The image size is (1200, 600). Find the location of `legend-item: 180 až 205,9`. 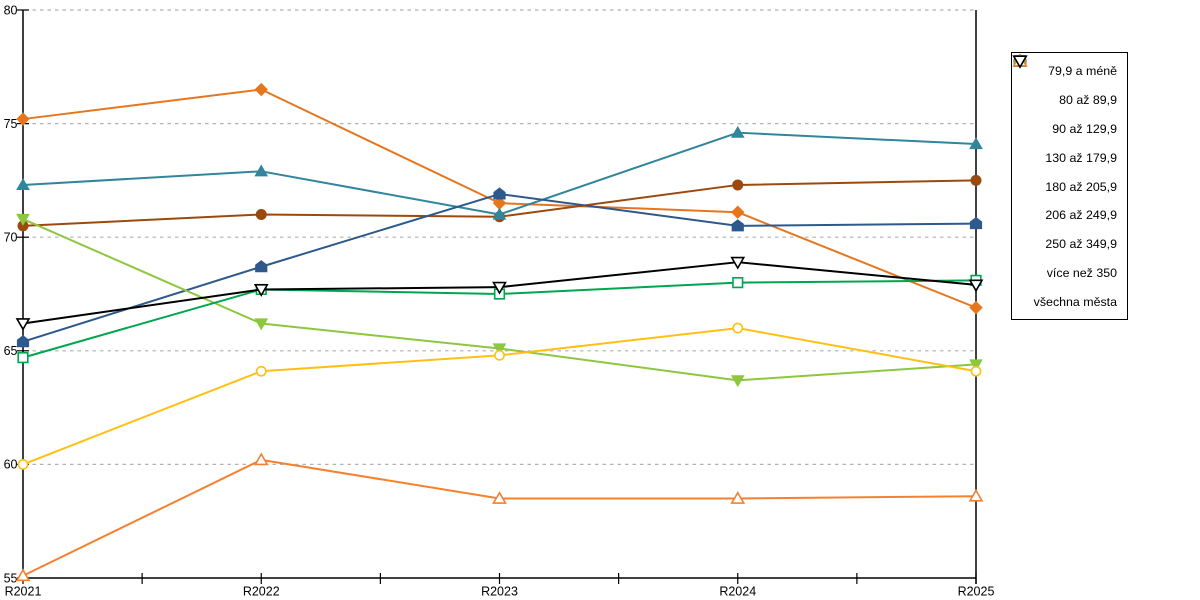

legend-item: 180 až 205,9 is located at coordinates (1069, 128).